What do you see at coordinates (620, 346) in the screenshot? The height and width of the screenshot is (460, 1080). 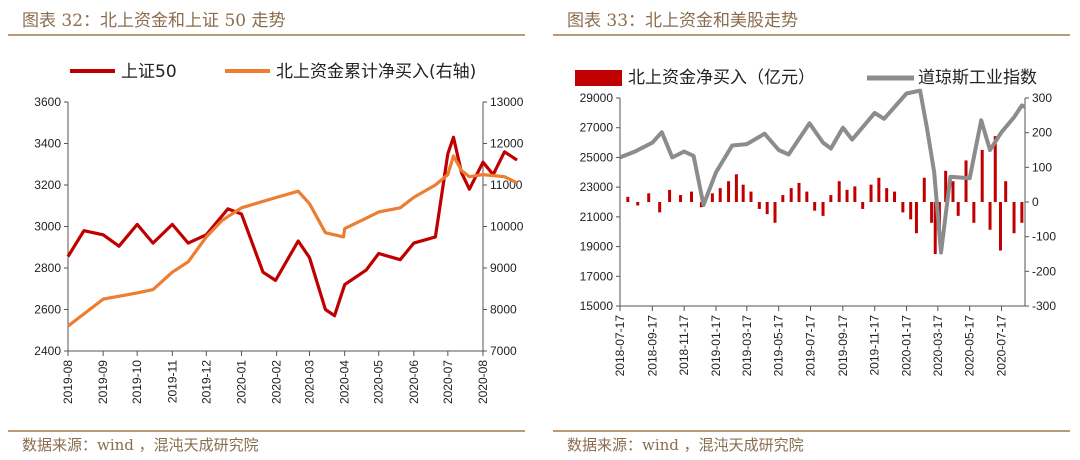 I see `x-tick-label: 2018-07-17` at bounding box center [620, 346].